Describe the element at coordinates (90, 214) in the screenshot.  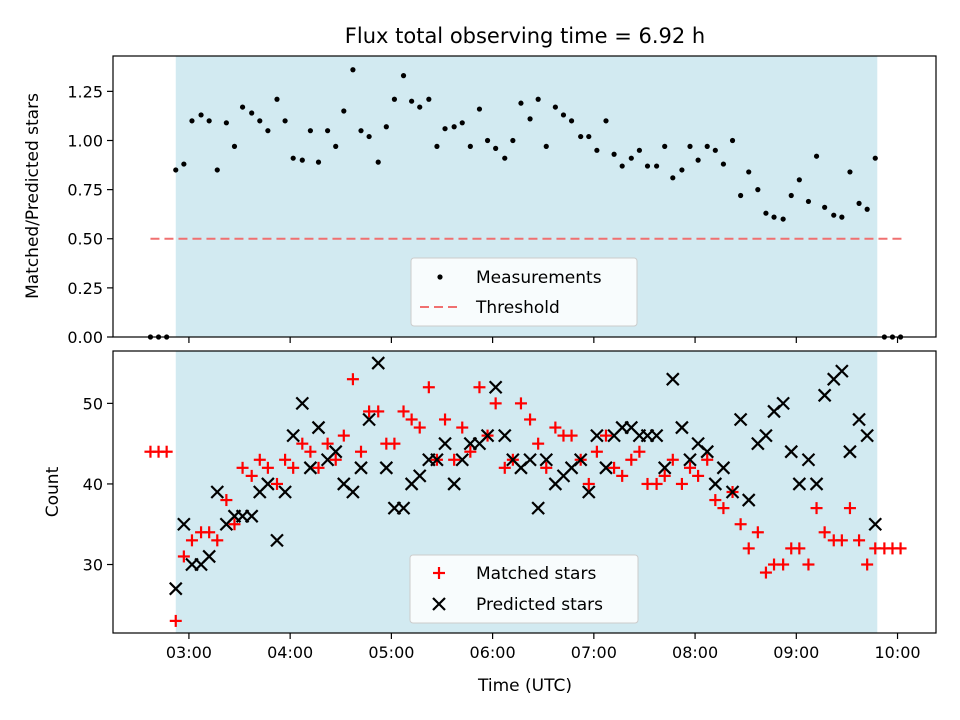
I see `y-axis-ticks: 0.00 0.25 0.50 0.75 1.00 1.25` at that location.